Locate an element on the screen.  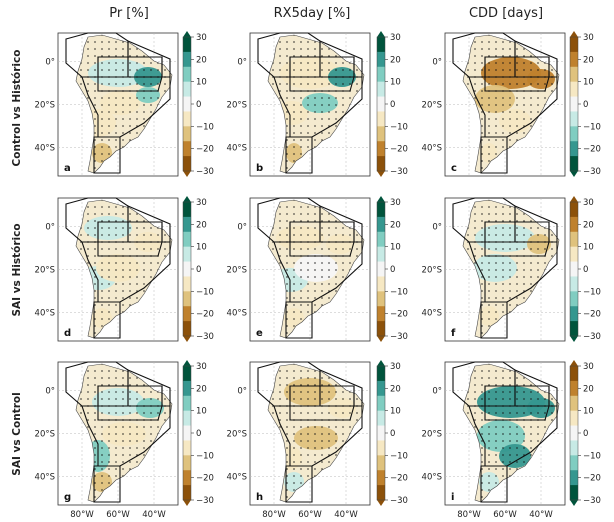
map-panel-h: h 0° 20°S 40°S 80°W 60°W 40°W is located at coordinates (299, 440).